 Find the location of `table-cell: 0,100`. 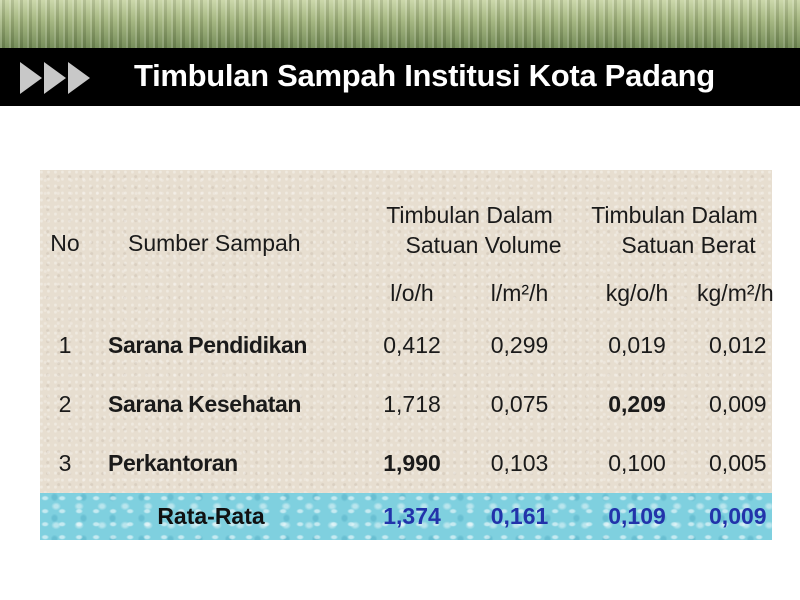

table-cell: 0,100 is located at coordinates (637, 463).